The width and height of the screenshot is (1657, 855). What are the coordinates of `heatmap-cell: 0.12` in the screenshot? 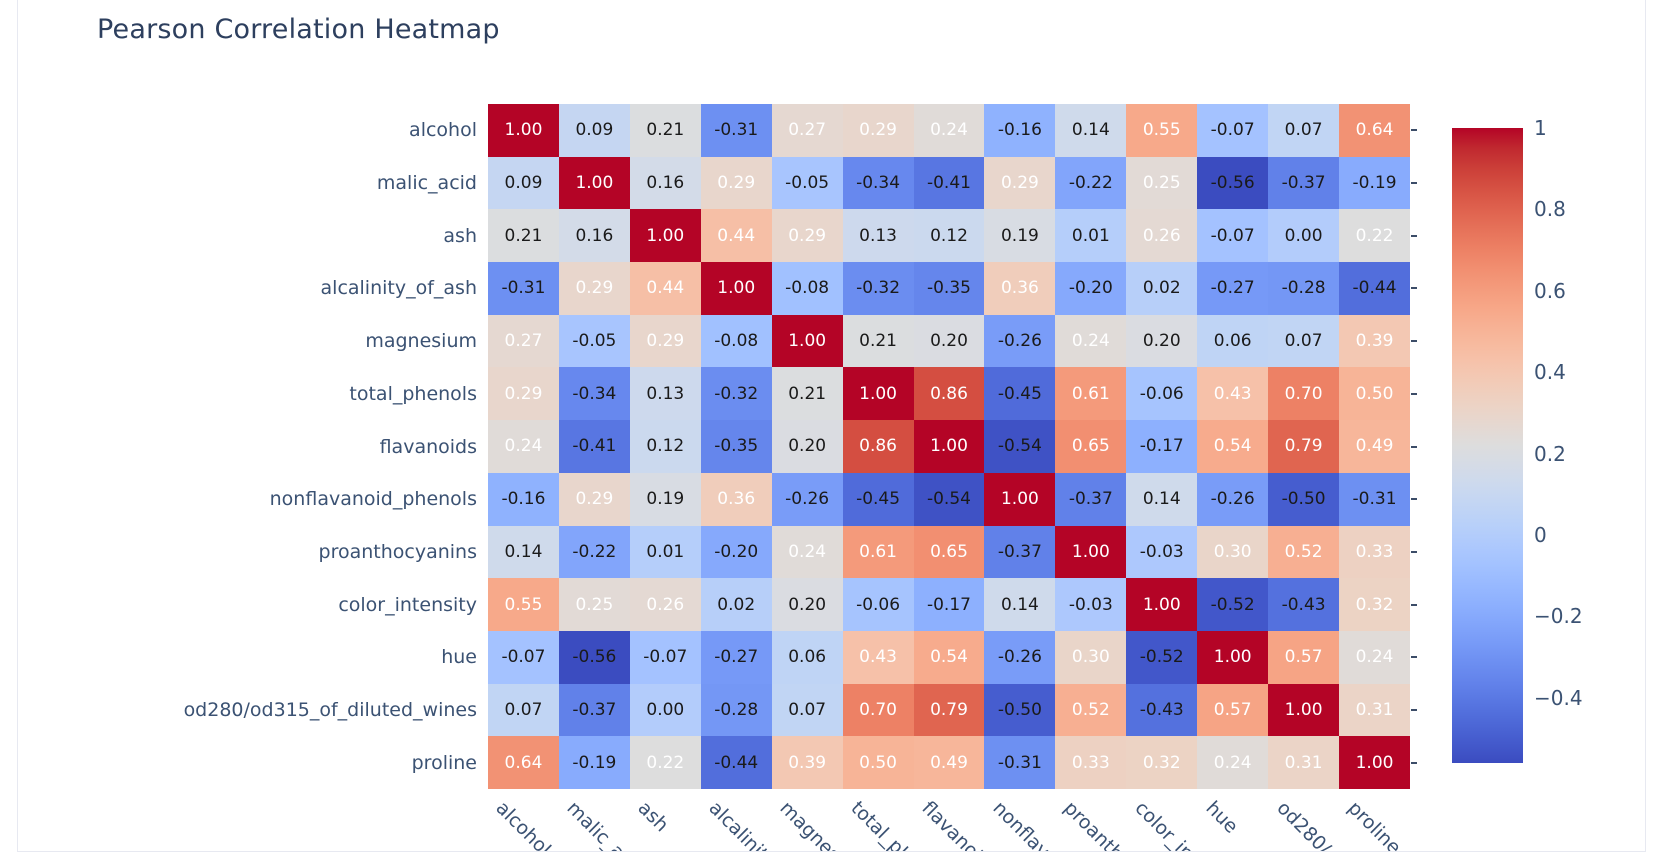 It's located at (949, 236).